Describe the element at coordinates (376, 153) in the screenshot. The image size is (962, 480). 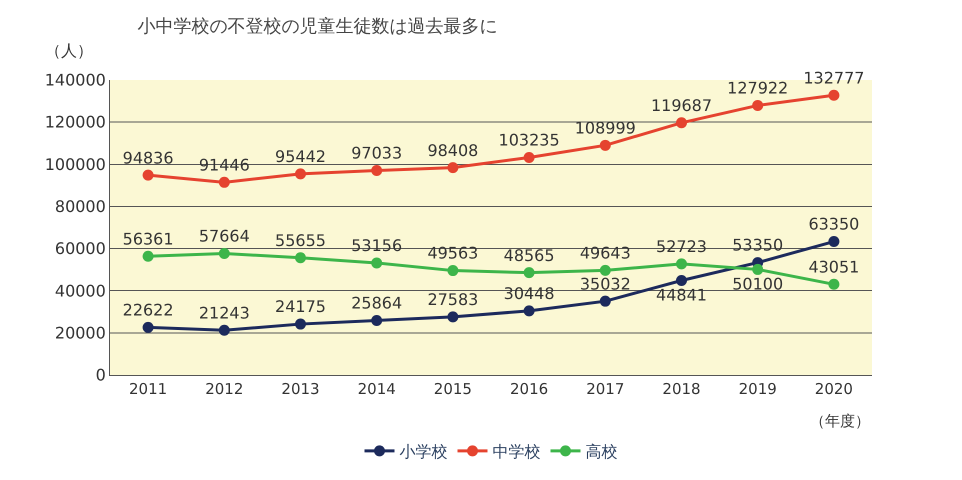
I see `data-label: 97033` at that location.